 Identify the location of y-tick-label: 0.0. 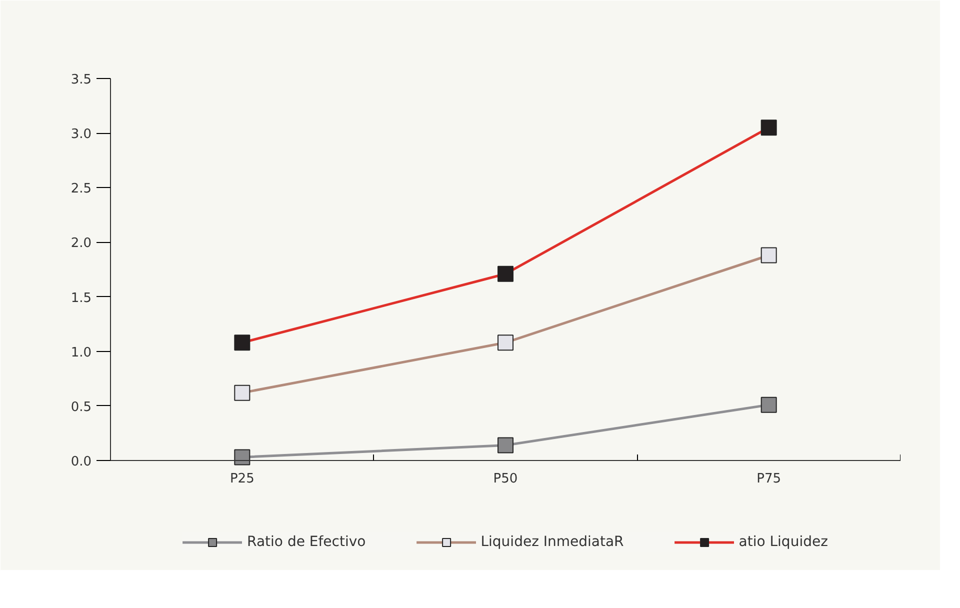
(81, 462).